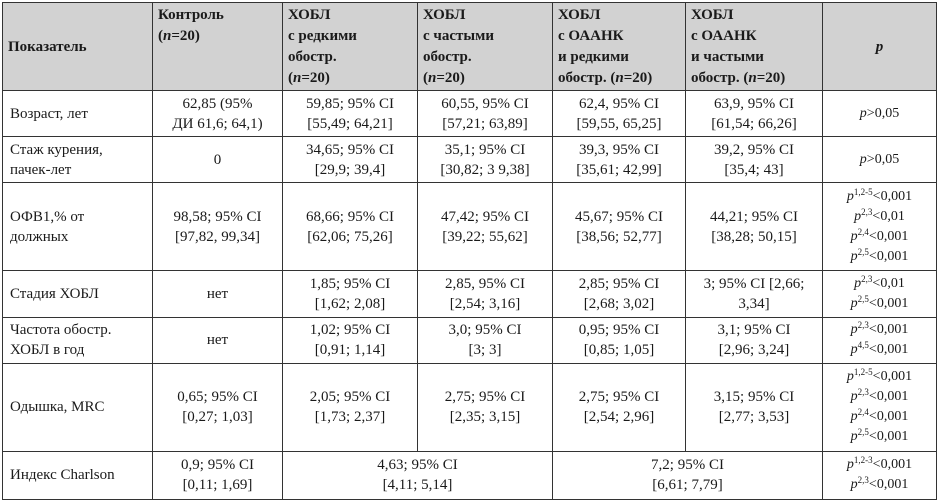 This screenshot has height=502, width=938. I want to click on cell-line: 60,55, 95% CI, so click(485, 103).